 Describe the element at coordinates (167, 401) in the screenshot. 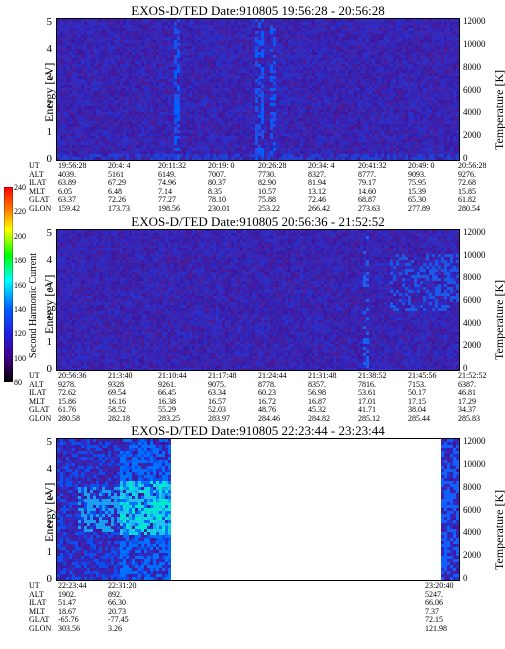

I see `ephemeris-value: 16.38` at that location.